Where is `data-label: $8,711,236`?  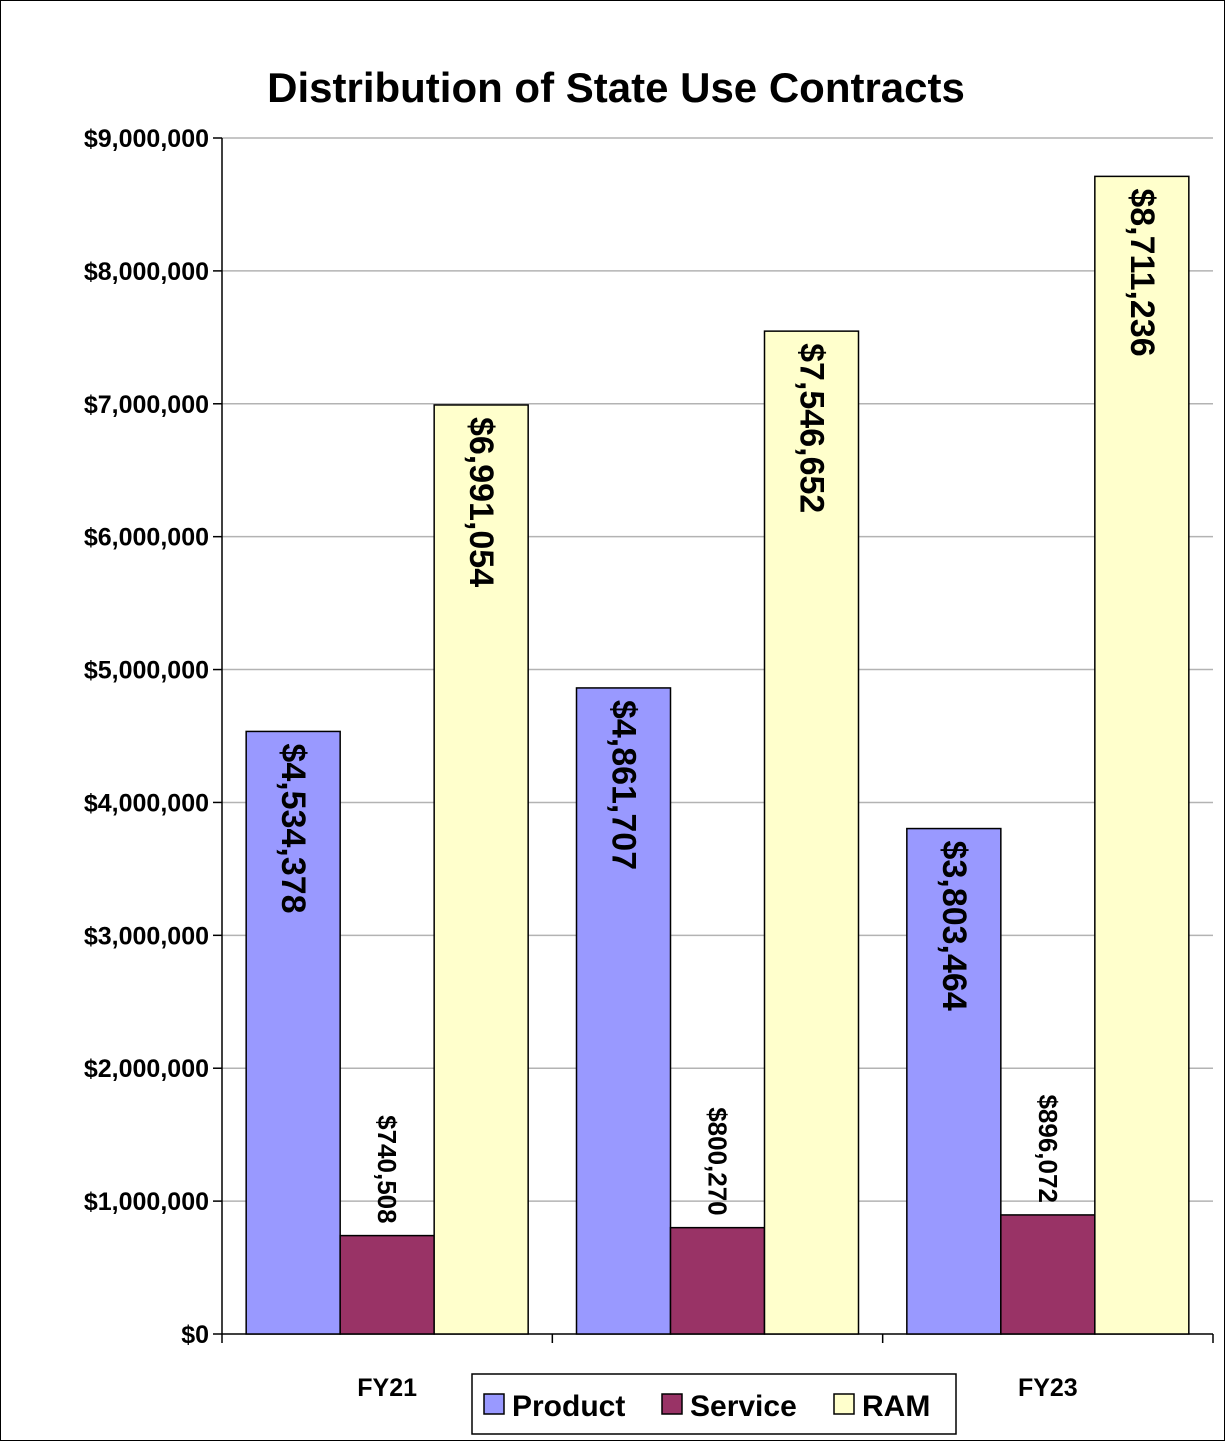 data-label: $8,711,236 is located at coordinates (1142, 272).